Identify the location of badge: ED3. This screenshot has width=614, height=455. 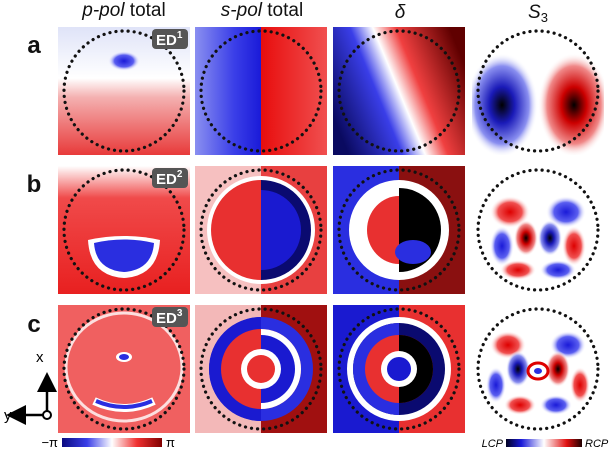
(170, 317).